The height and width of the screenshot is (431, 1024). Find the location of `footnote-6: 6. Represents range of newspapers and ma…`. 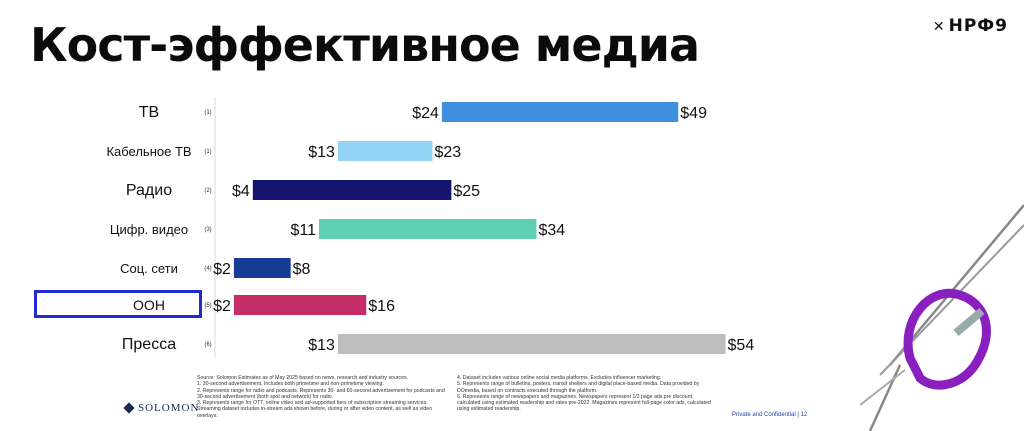

footnote-6: 6. Represents range of newspapers and ma… is located at coordinates (584, 403).